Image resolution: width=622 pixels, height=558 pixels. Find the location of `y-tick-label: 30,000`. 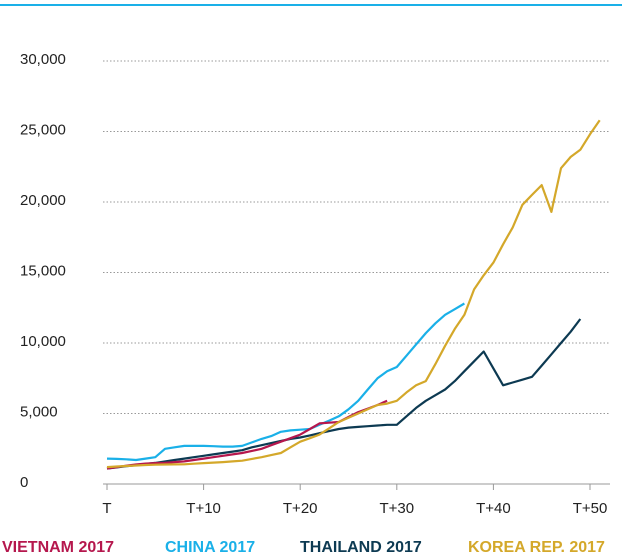

y-tick-label: 30,000 is located at coordinates (43, 59).